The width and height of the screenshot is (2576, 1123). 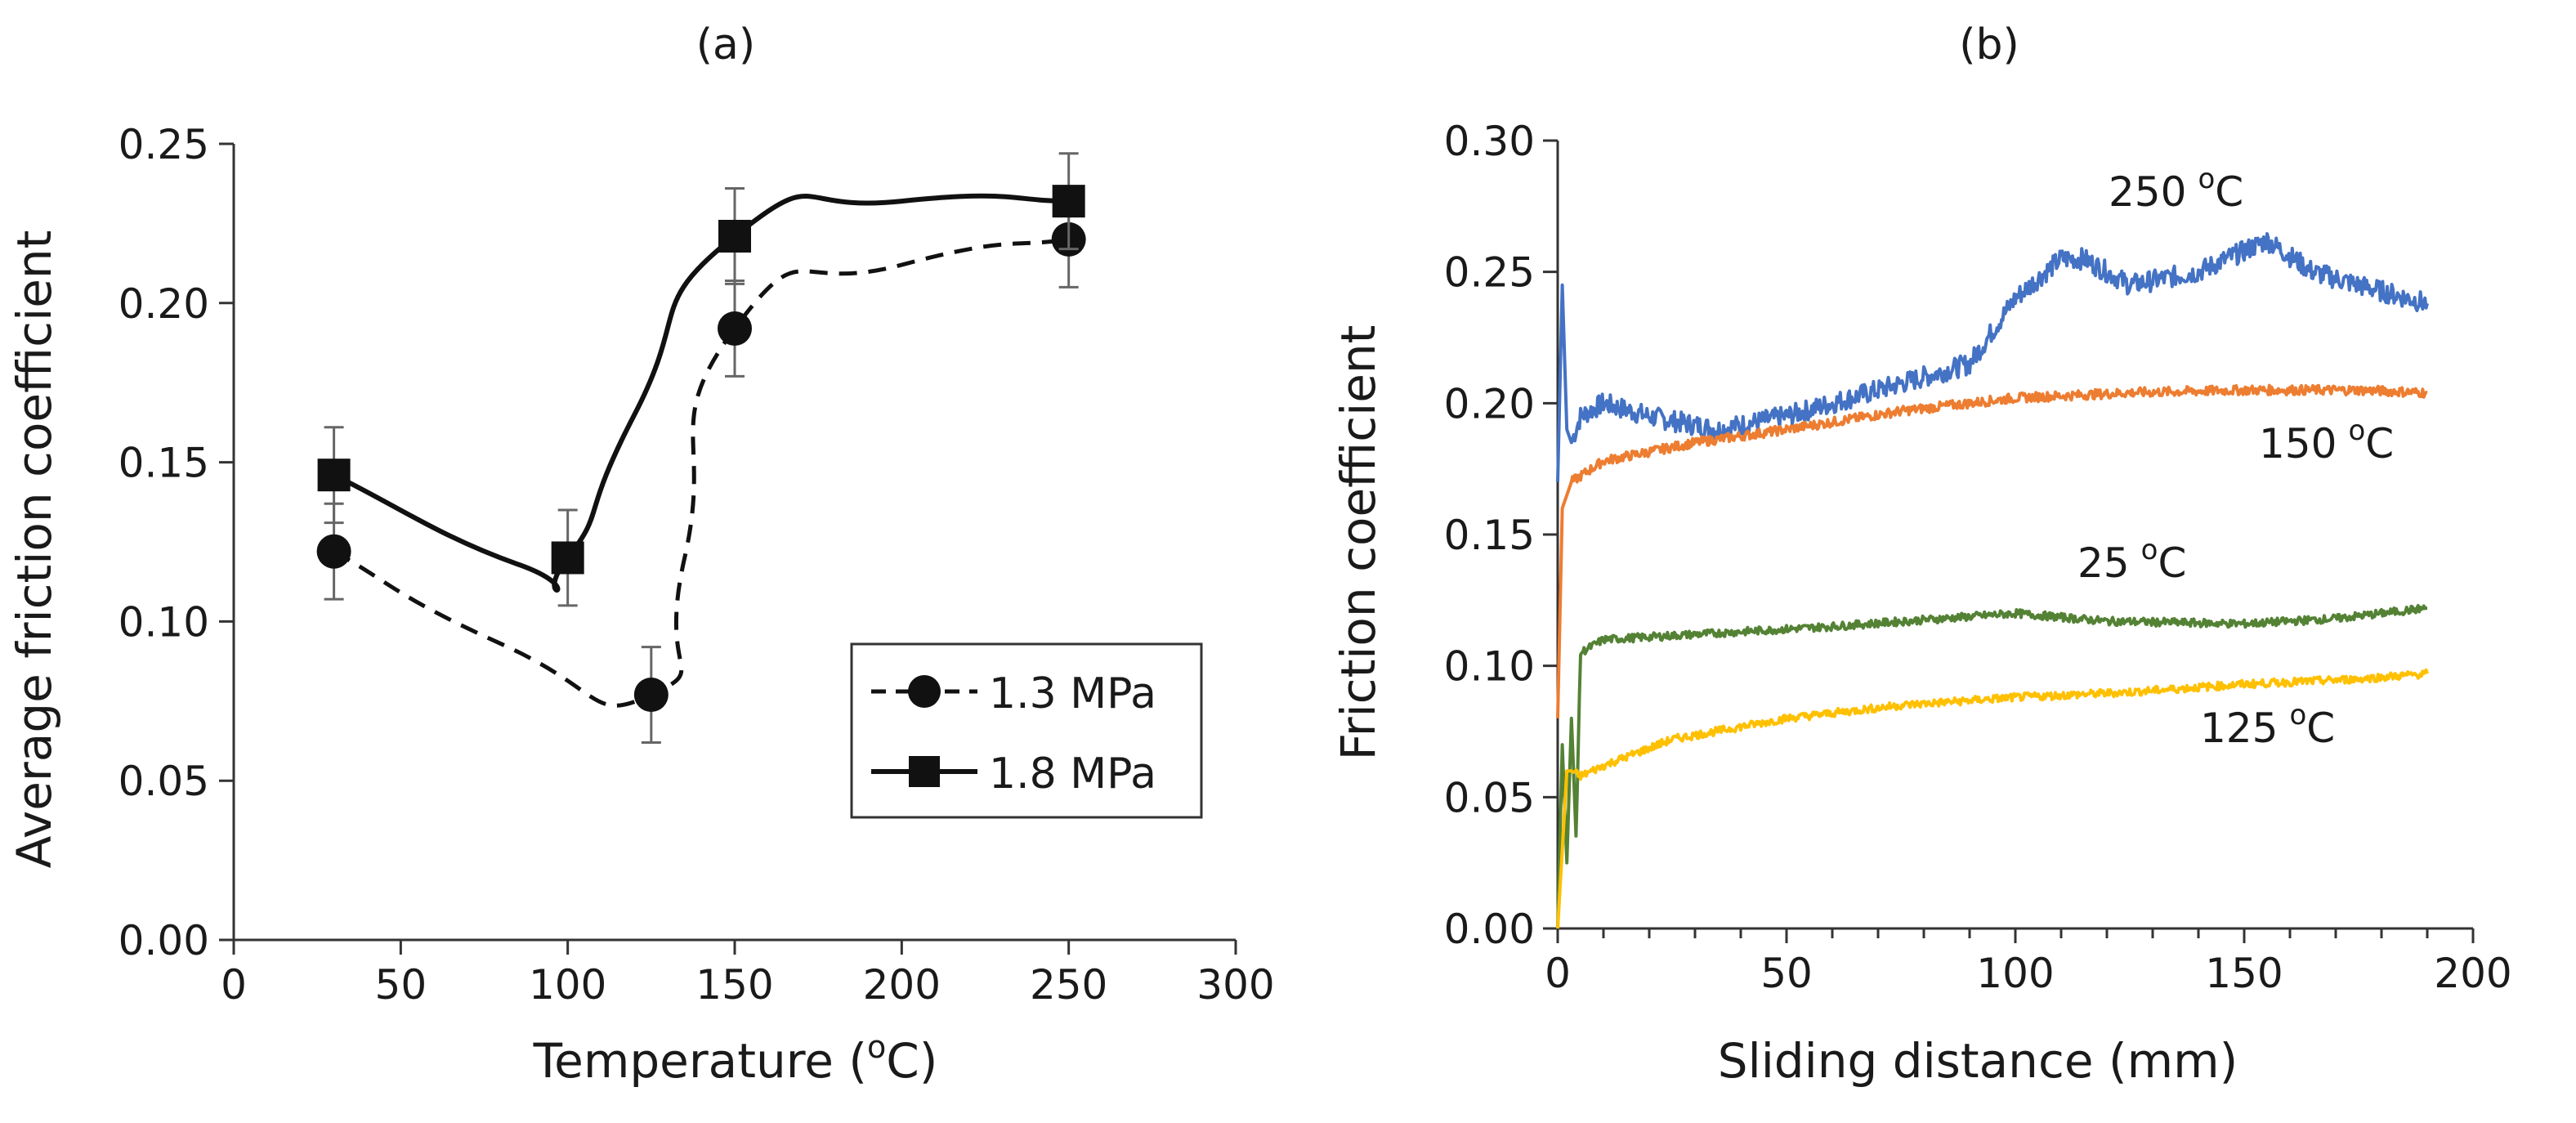 What do you see at coordinates (1358, 543) in the screenshot?
I see `panel-b-y-label: Friction coefficient` at bounding box center [1358, 543].